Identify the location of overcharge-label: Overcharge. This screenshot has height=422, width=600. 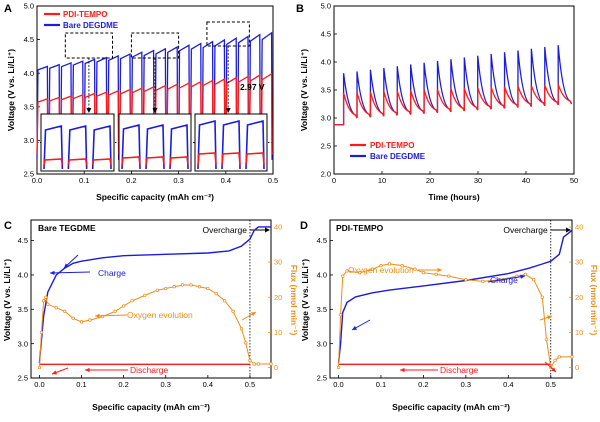
(225, 230).